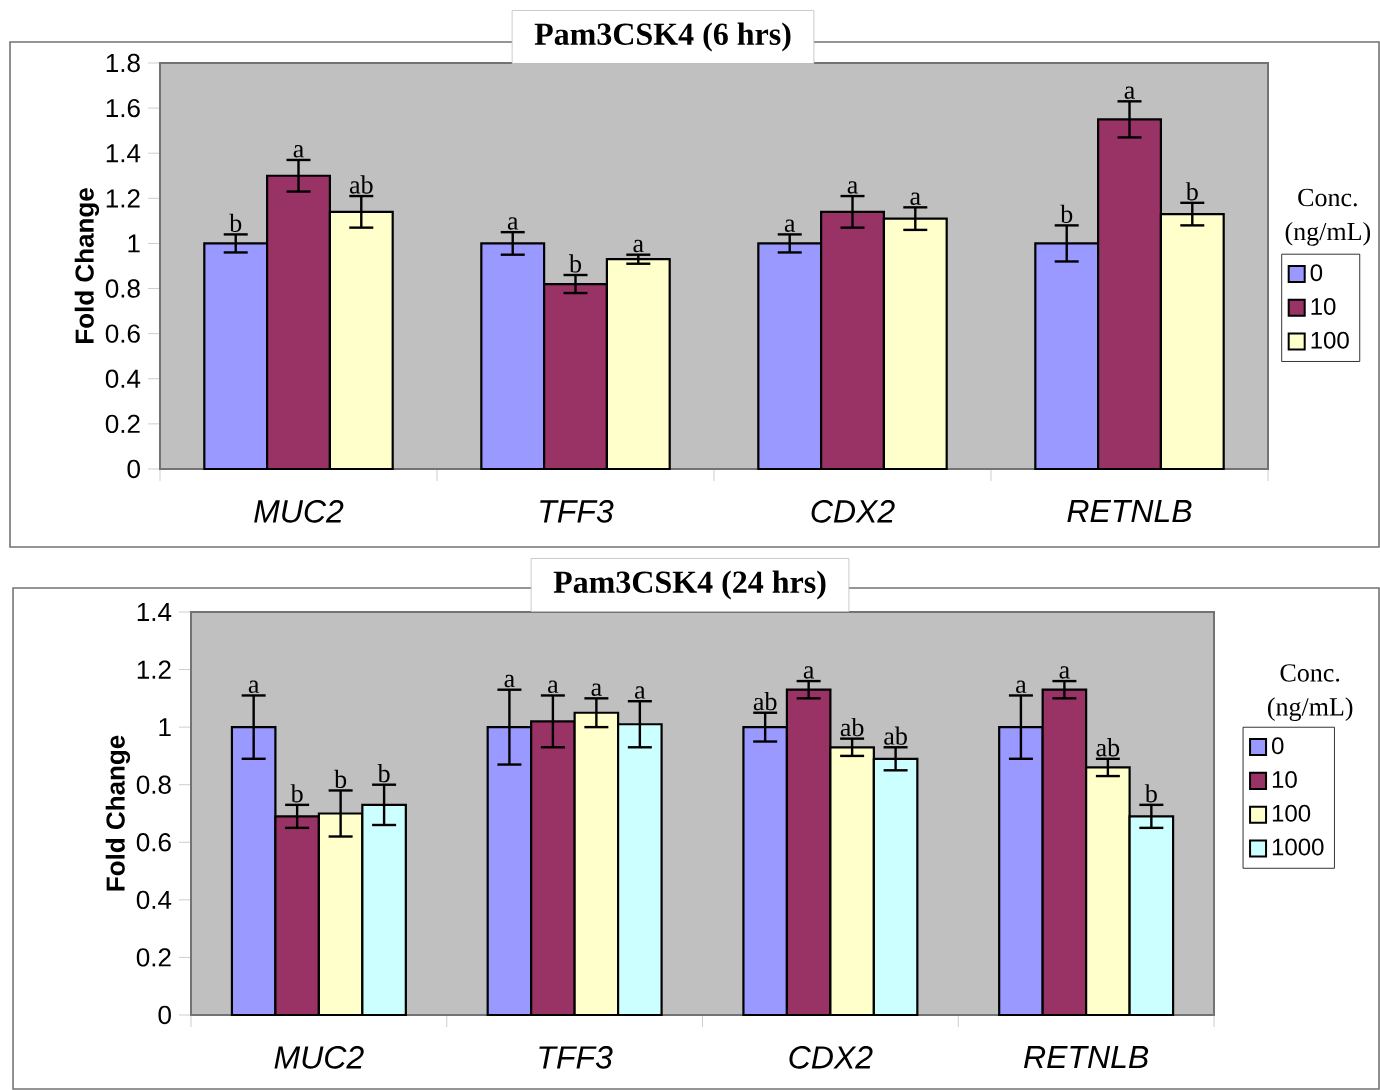  What do you see at coordinates (1298, 847) in the screenshot?
I see `legend-label: 1000` at bounding box center [1298, 847].